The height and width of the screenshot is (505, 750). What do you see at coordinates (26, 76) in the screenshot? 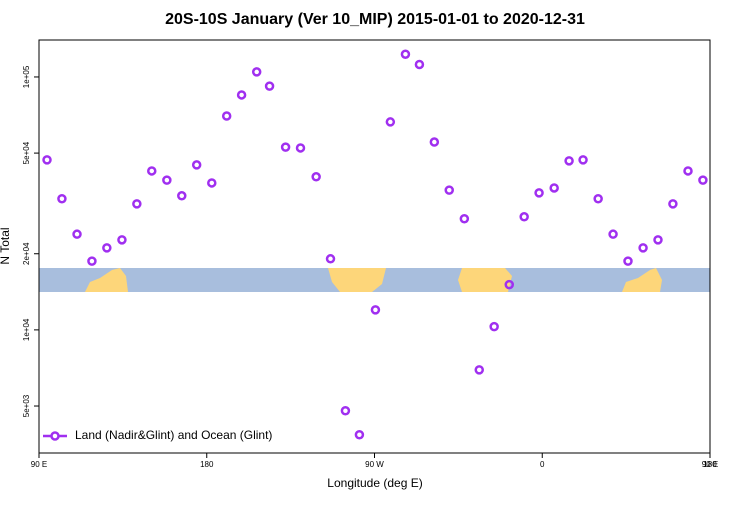
I see `y-tick-label: 1e+05` at bounding box center [26, 76].